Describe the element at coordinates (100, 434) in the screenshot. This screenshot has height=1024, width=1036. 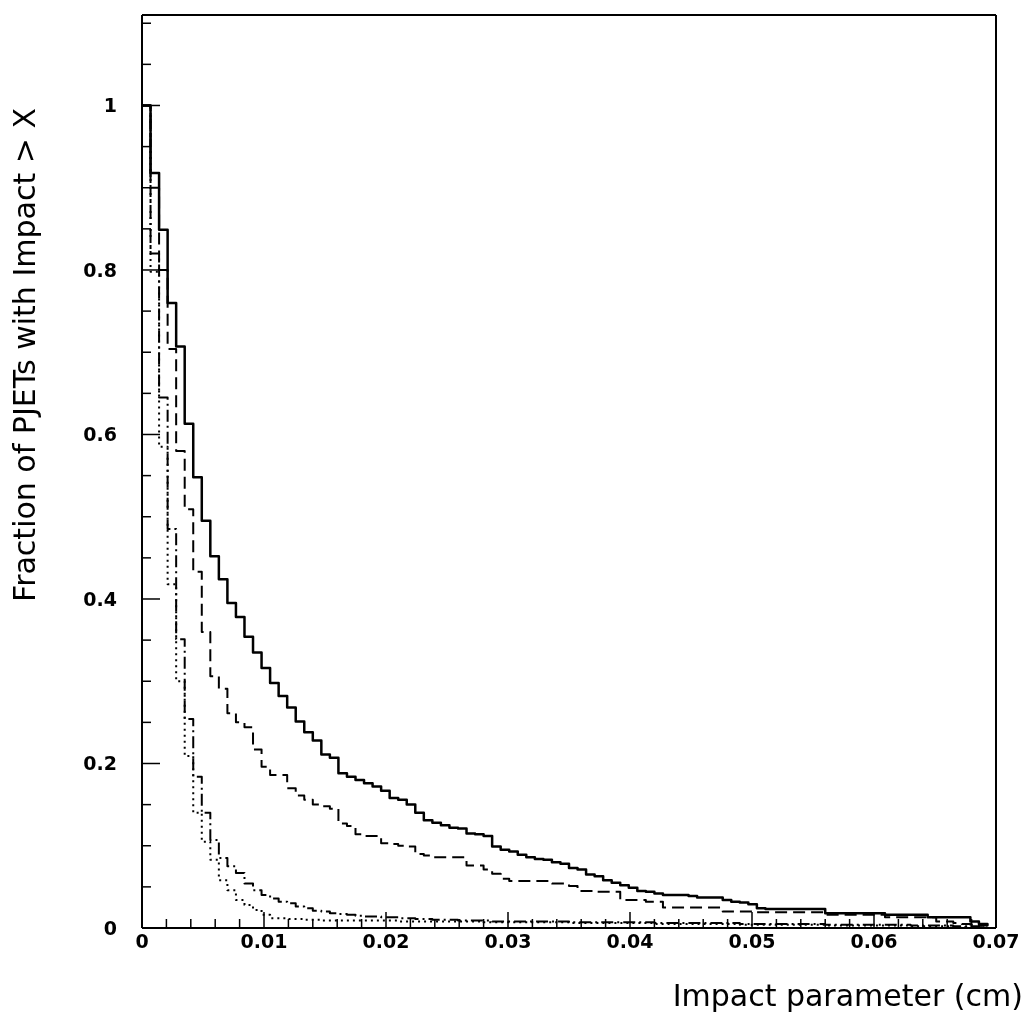
I see `y-tick-label: 0.6` at that location.